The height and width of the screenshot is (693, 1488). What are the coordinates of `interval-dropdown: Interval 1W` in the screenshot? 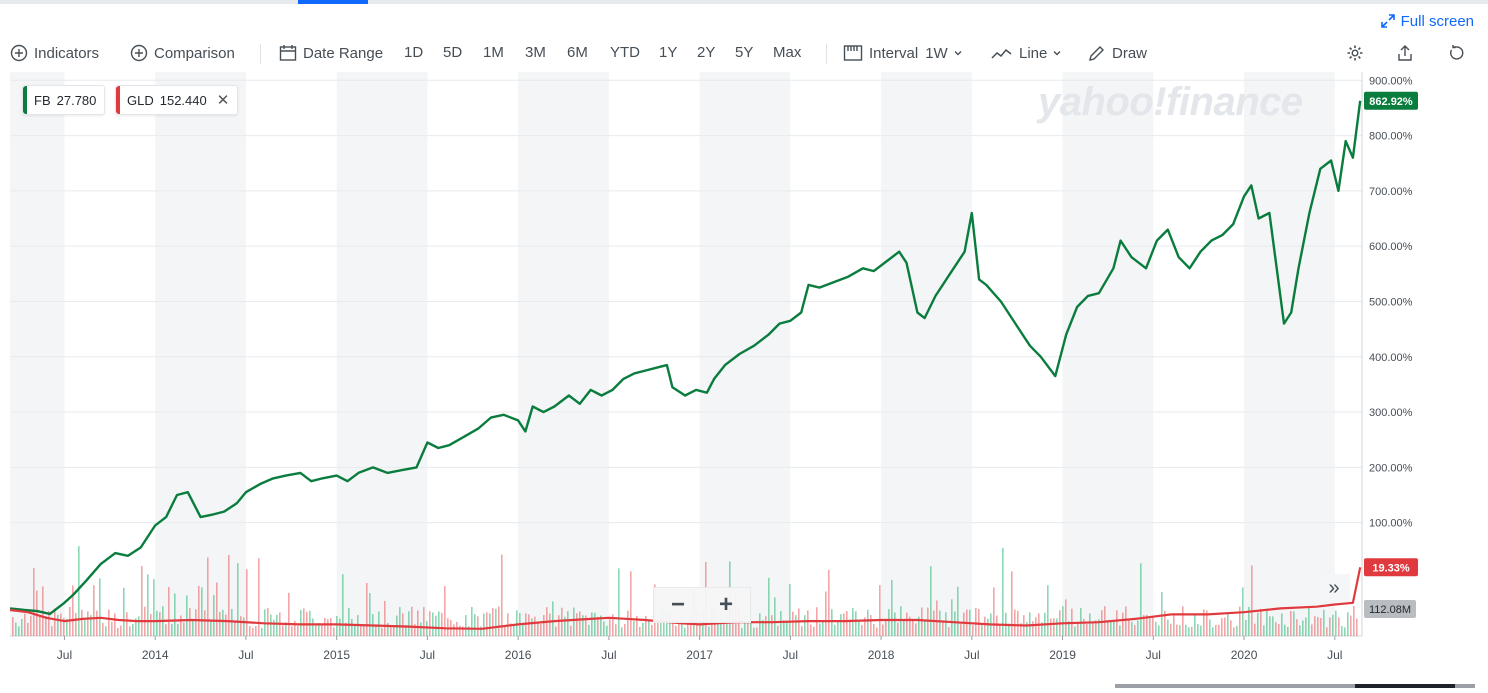 It's located at (906, 53).